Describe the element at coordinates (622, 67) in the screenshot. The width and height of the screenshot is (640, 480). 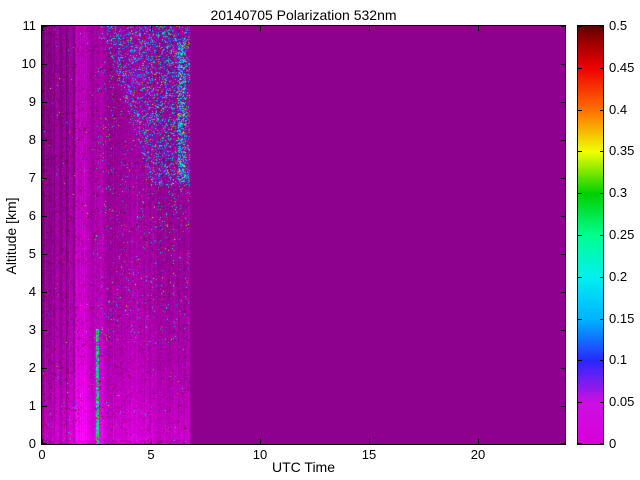
I see `colorbar-tick-label: 0.45` at that location.